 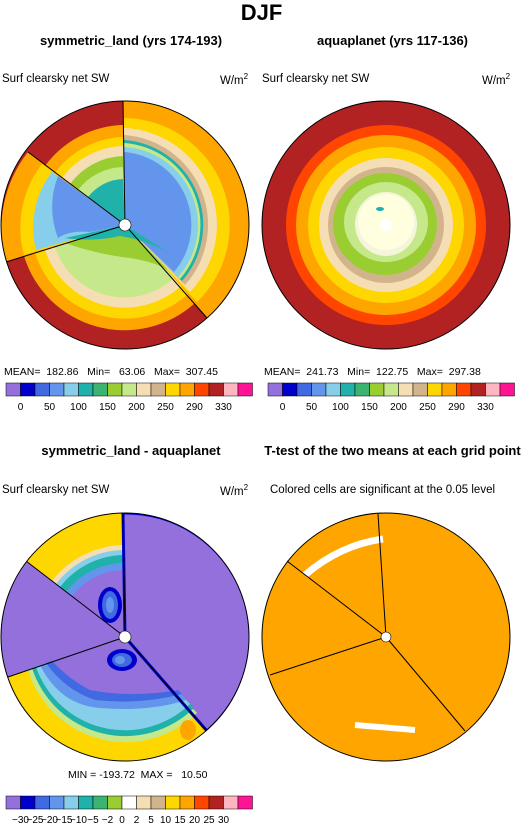 I want to click on panel3-colorbar-tick-label: −2, so click(x=108, y=820).